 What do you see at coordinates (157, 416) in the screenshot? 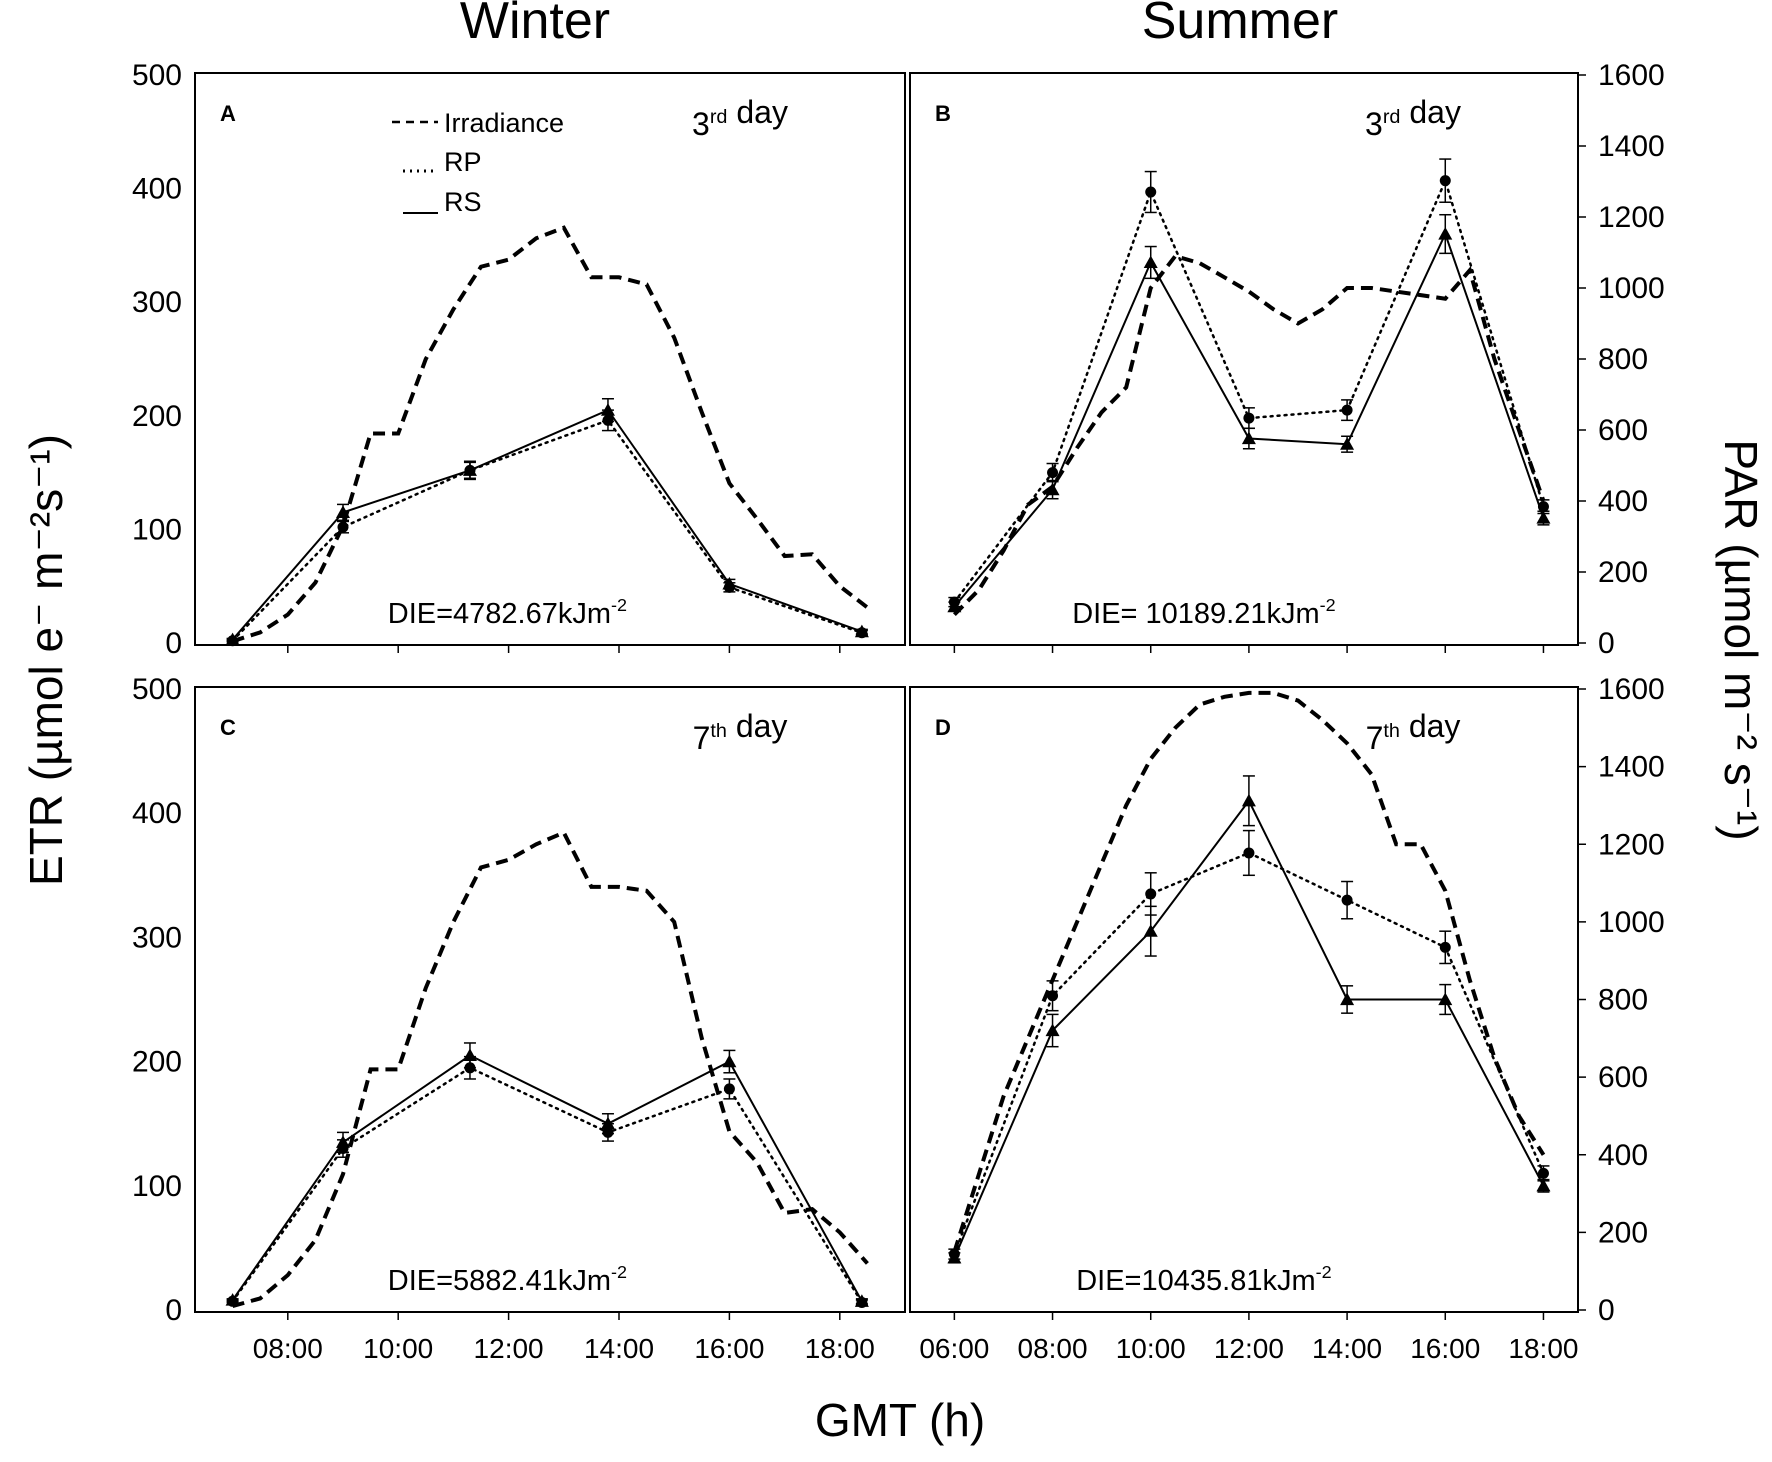
I see `panel-a-ytick-label: 200` at bounding box center [157, 416].